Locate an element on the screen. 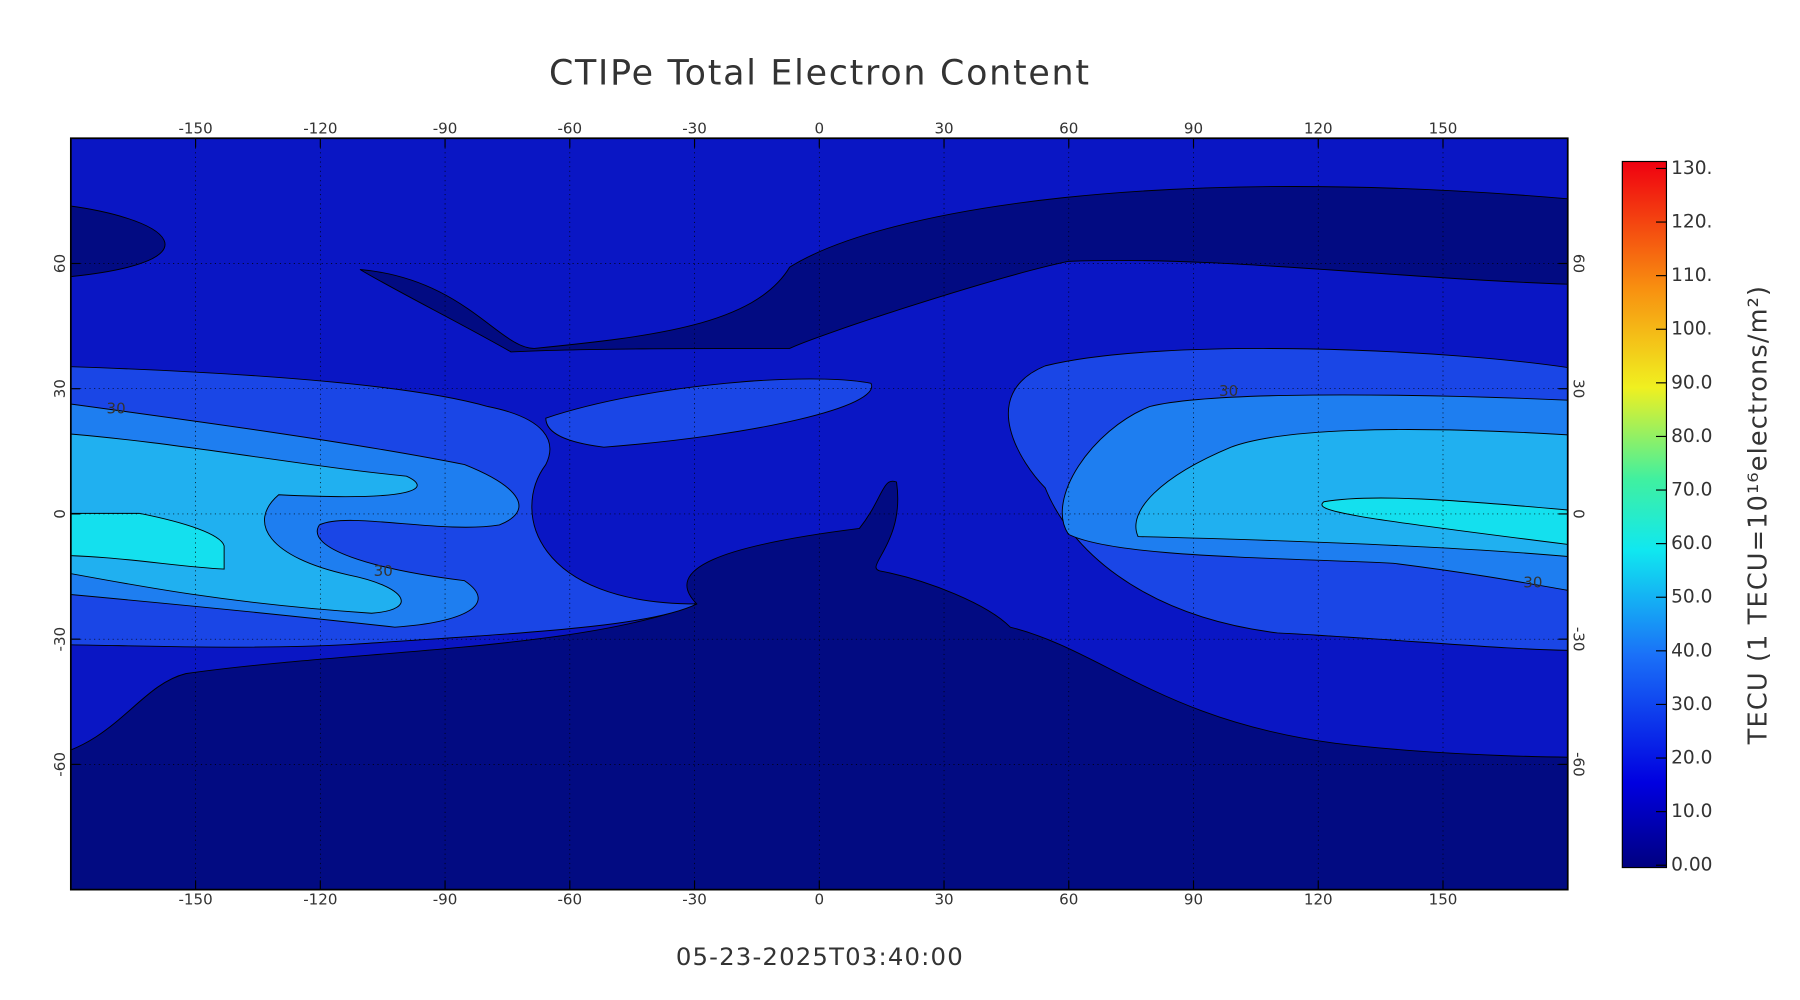 The image size is (1800, 1000). colorbar-tick-label: 110. is located at coordinates (1691, 275).